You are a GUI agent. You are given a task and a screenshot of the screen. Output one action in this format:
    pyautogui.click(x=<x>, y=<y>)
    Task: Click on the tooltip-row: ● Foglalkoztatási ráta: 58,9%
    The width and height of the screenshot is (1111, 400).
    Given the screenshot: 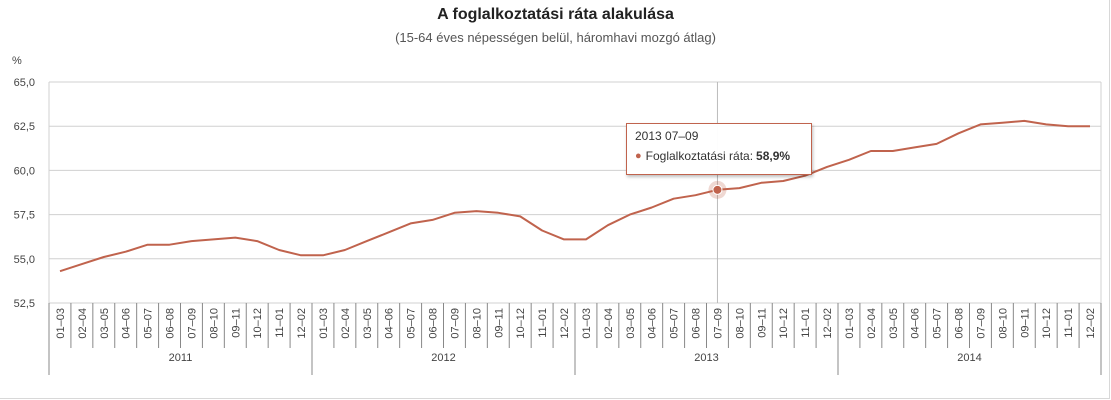 What is the action you would take?
    pyautogui.click(x=719, y=156)
    